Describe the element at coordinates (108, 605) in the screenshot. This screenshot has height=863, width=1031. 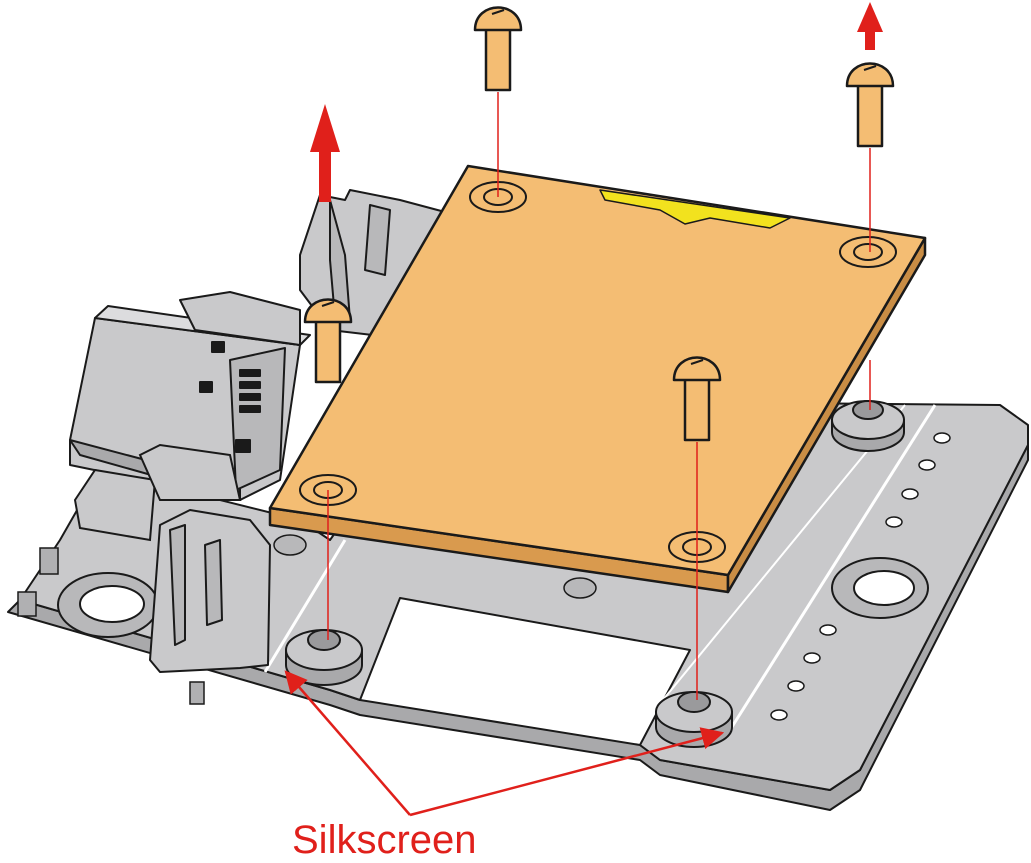
I see `mounting-hole-left` at that location.